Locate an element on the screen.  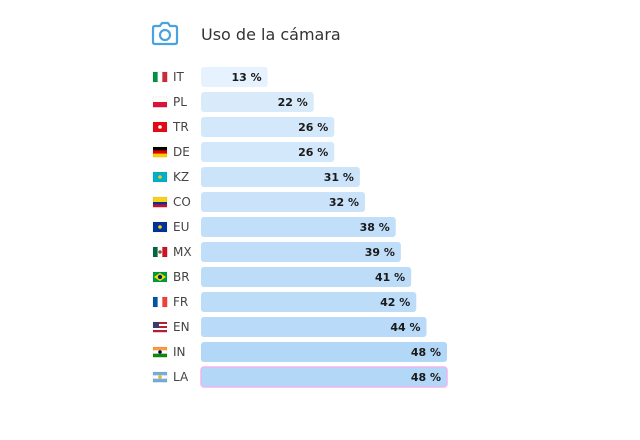
bar-row-de: DE 26 % is located at coordinates (243, 152).